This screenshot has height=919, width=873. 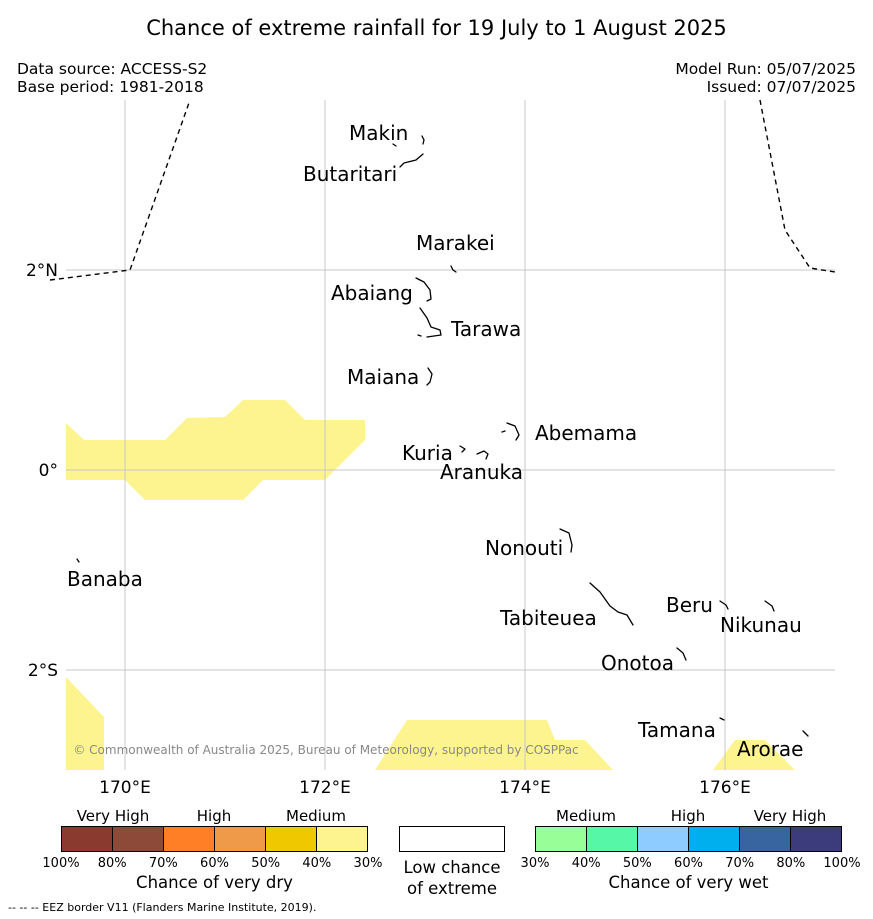 What do you see at coordinates (525, 788) in the screenshot?
I see `lon-tick-label: 174°E` at bounding box center [525, 788].